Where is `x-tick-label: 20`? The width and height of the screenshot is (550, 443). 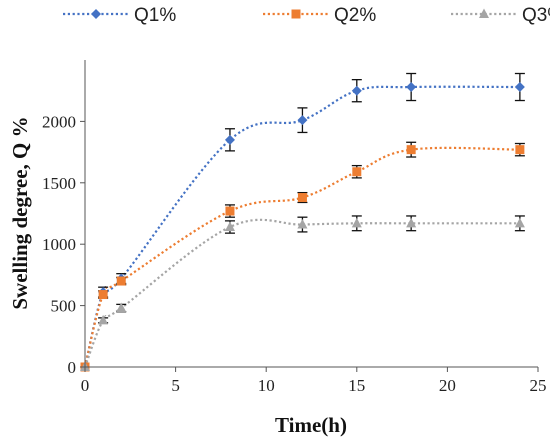 x-tick-label: 20 is located at coordinates (447, 385).